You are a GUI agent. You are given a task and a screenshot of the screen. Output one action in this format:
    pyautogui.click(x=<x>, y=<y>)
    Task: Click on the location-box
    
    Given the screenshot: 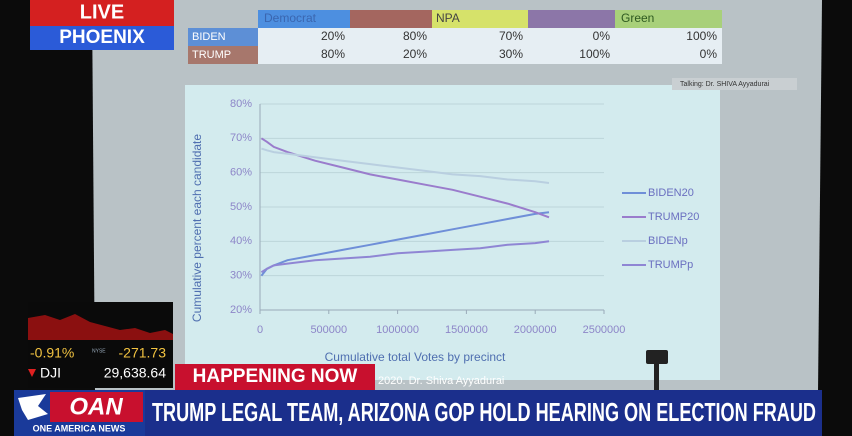 What is the action you would take?
    pyautogui.click(x=102, y=38)
    